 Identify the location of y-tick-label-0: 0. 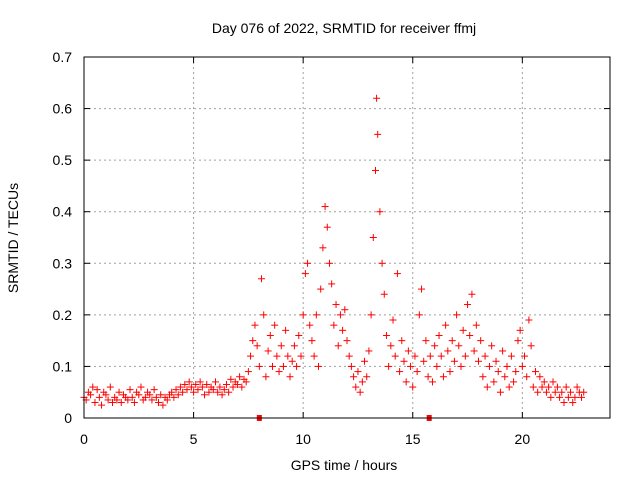
(68, 418).